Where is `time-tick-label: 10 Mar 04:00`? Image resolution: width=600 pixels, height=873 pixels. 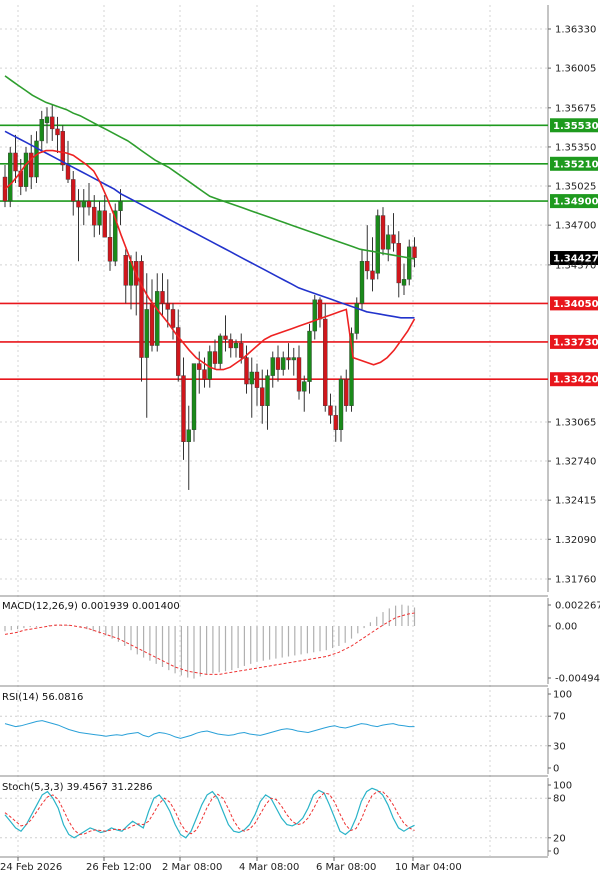
time-tick-label: 10 Mar 04:00 is located at coordinates (428, 867).